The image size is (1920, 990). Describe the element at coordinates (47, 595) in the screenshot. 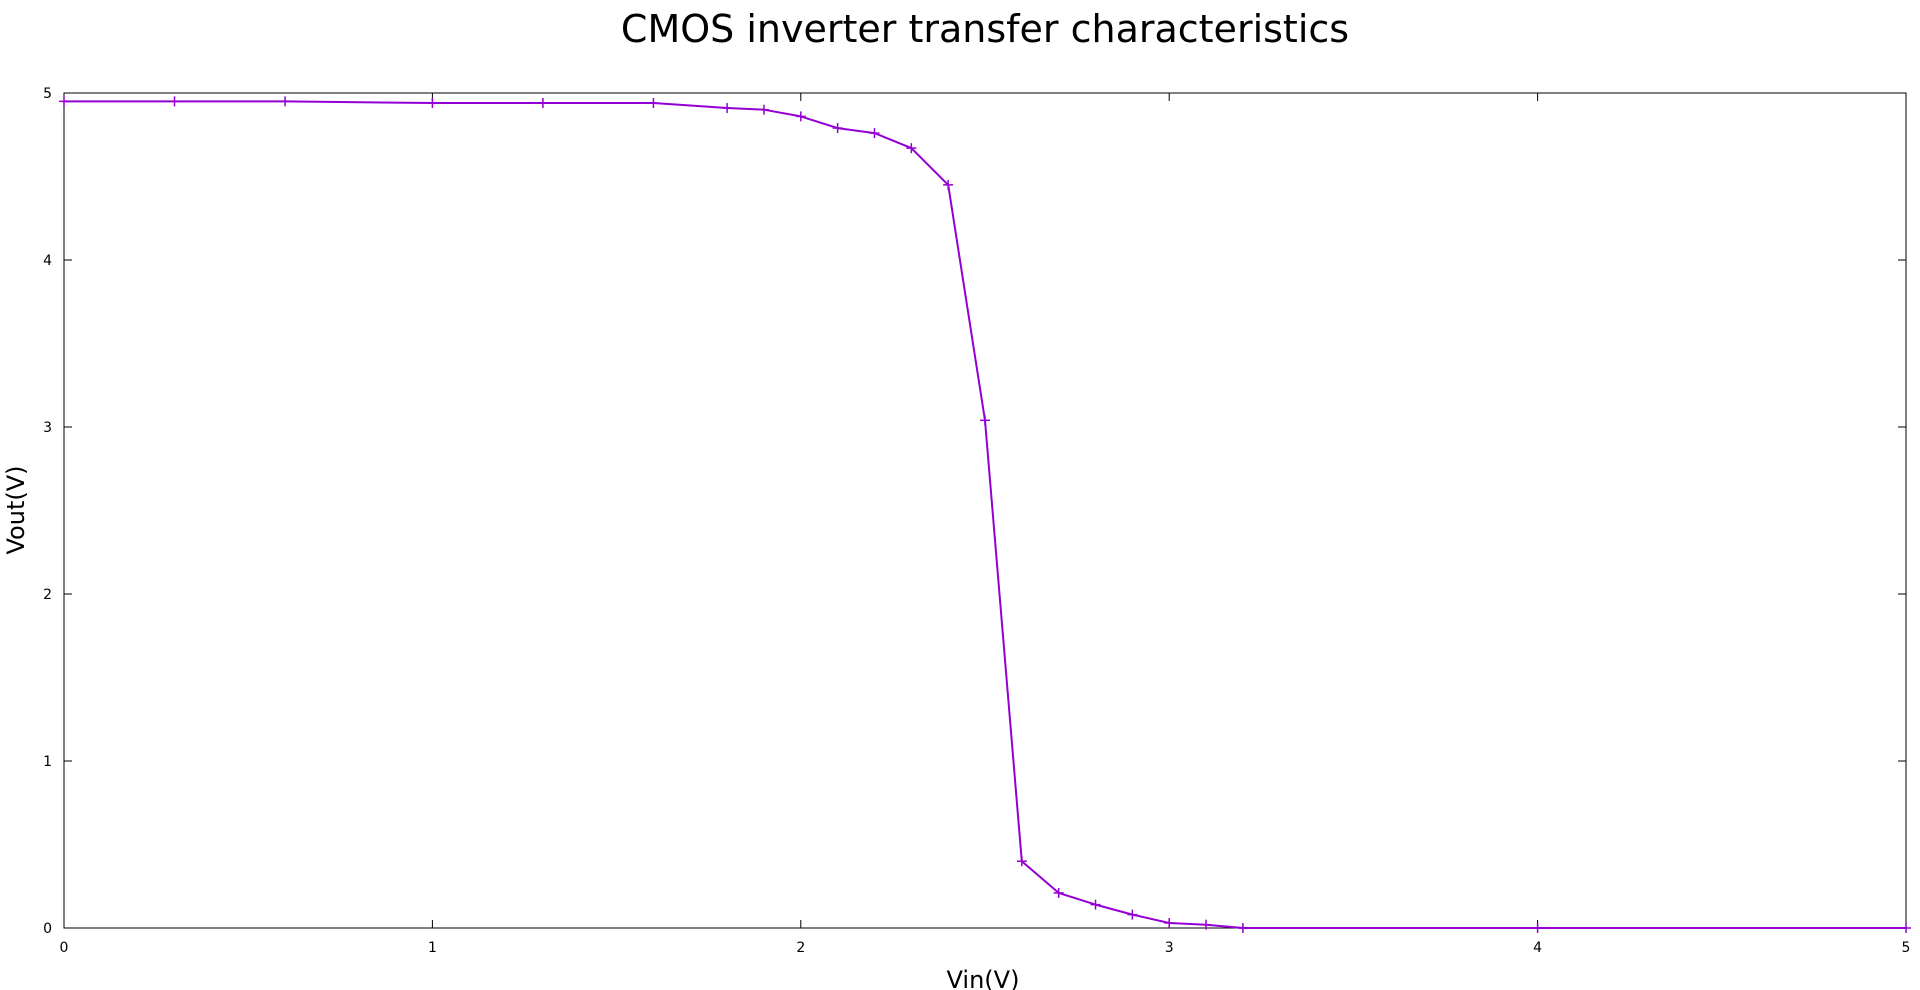

I see `y-tick-label: 2` at that location.